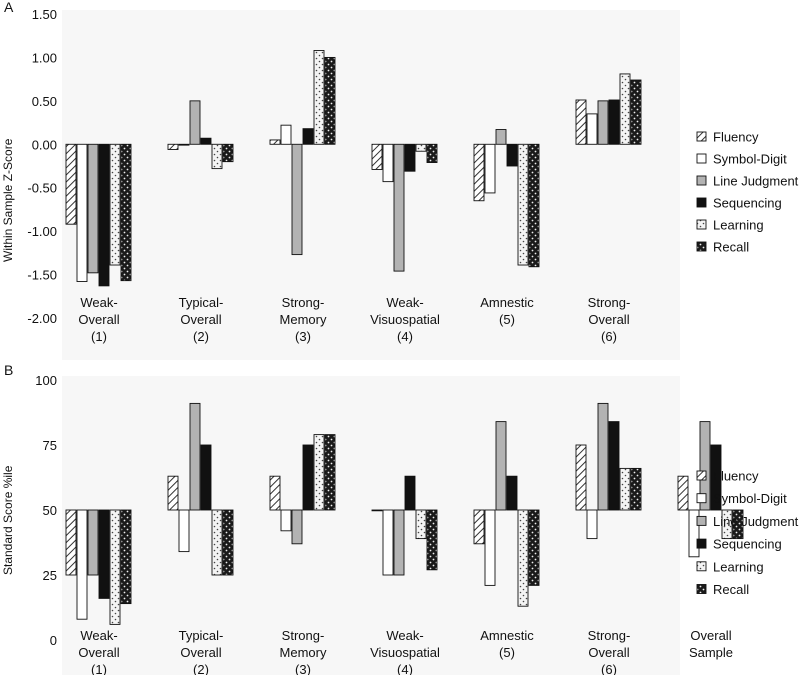 This screenshot has width=800, height=675. What do you see at coordinates (405, 668) in the screenshot?
I see `panel-b-category-label: (4)` at bounding box center [405, 668].